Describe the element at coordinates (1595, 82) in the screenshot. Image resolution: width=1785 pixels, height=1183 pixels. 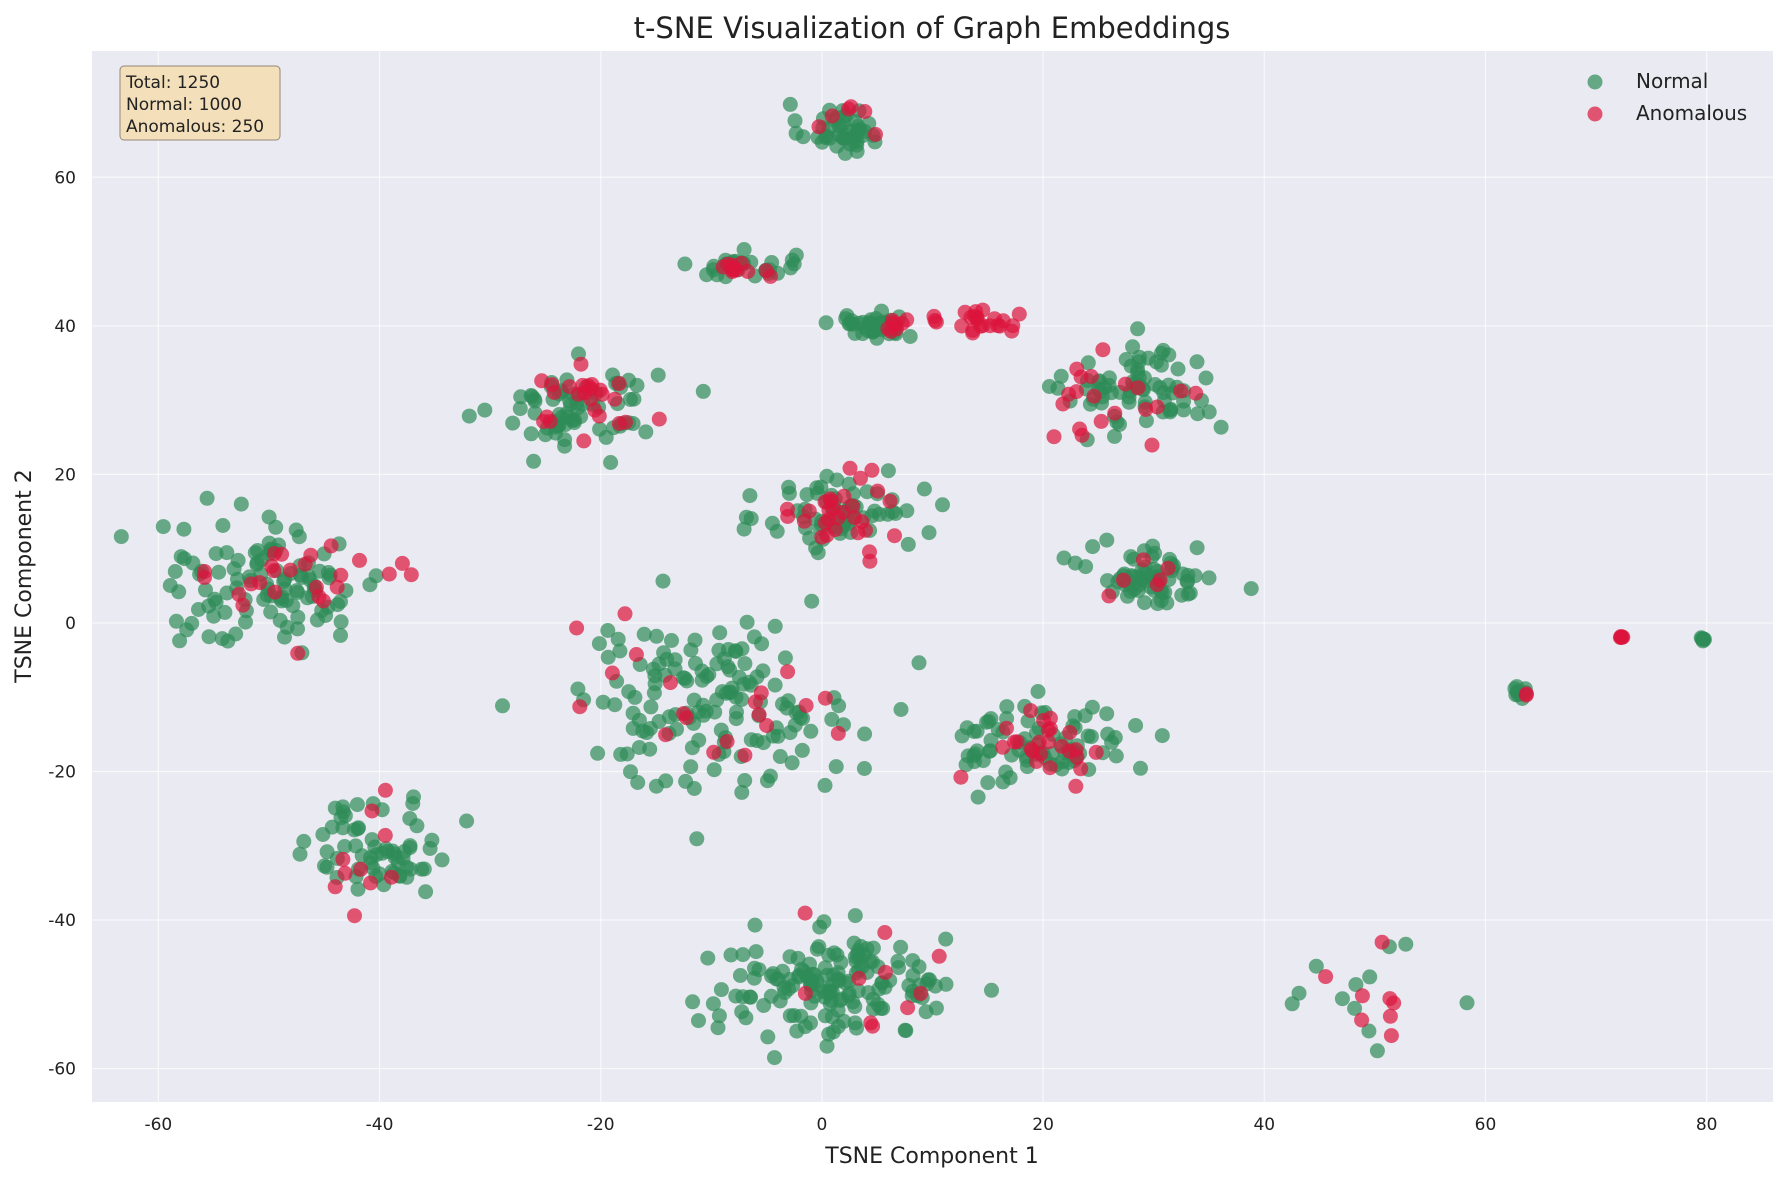
I see `legend-marker-normal` at that location.